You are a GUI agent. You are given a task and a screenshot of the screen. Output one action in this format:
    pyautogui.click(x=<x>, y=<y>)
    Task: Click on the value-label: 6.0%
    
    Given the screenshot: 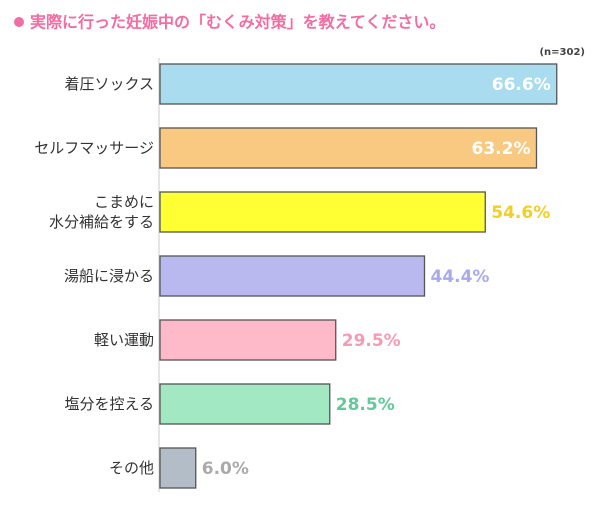 What is the action you would take?
    pyautogui.click(x=225, y=469)
    